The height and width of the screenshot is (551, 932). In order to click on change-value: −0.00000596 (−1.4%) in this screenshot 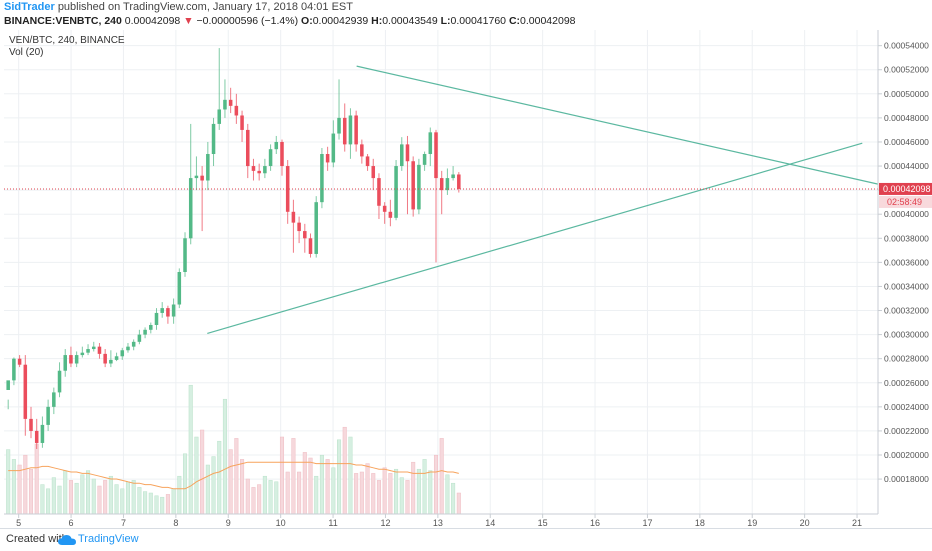, I will do `click(247, 21)`.